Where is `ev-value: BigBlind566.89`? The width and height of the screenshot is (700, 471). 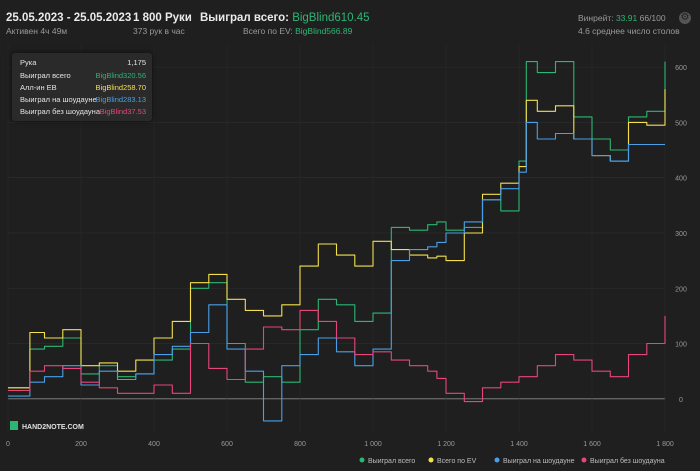
ev-value: BigBlind566.89 is located at coordinates (324, 31).